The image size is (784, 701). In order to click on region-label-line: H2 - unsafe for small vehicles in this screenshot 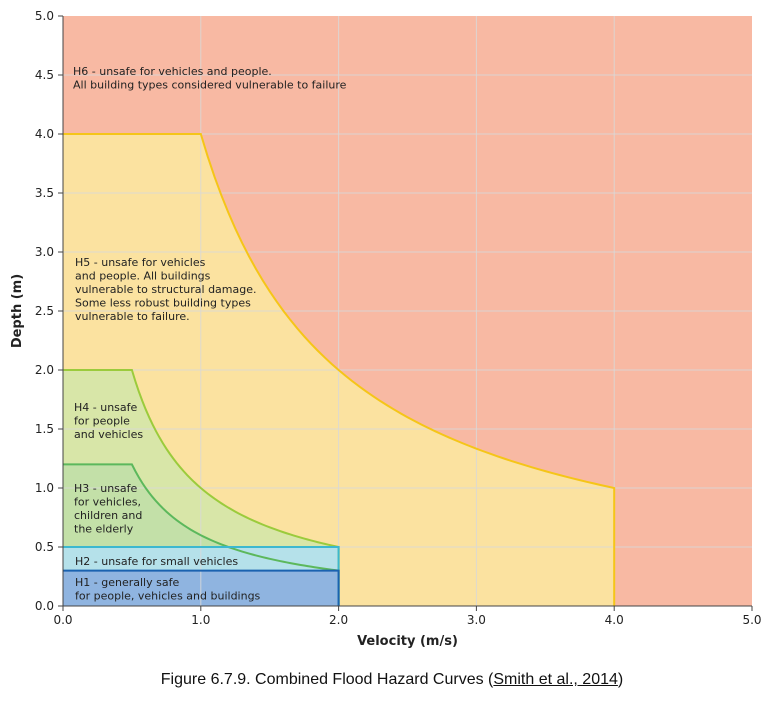, I will do `click(156, 561)`.